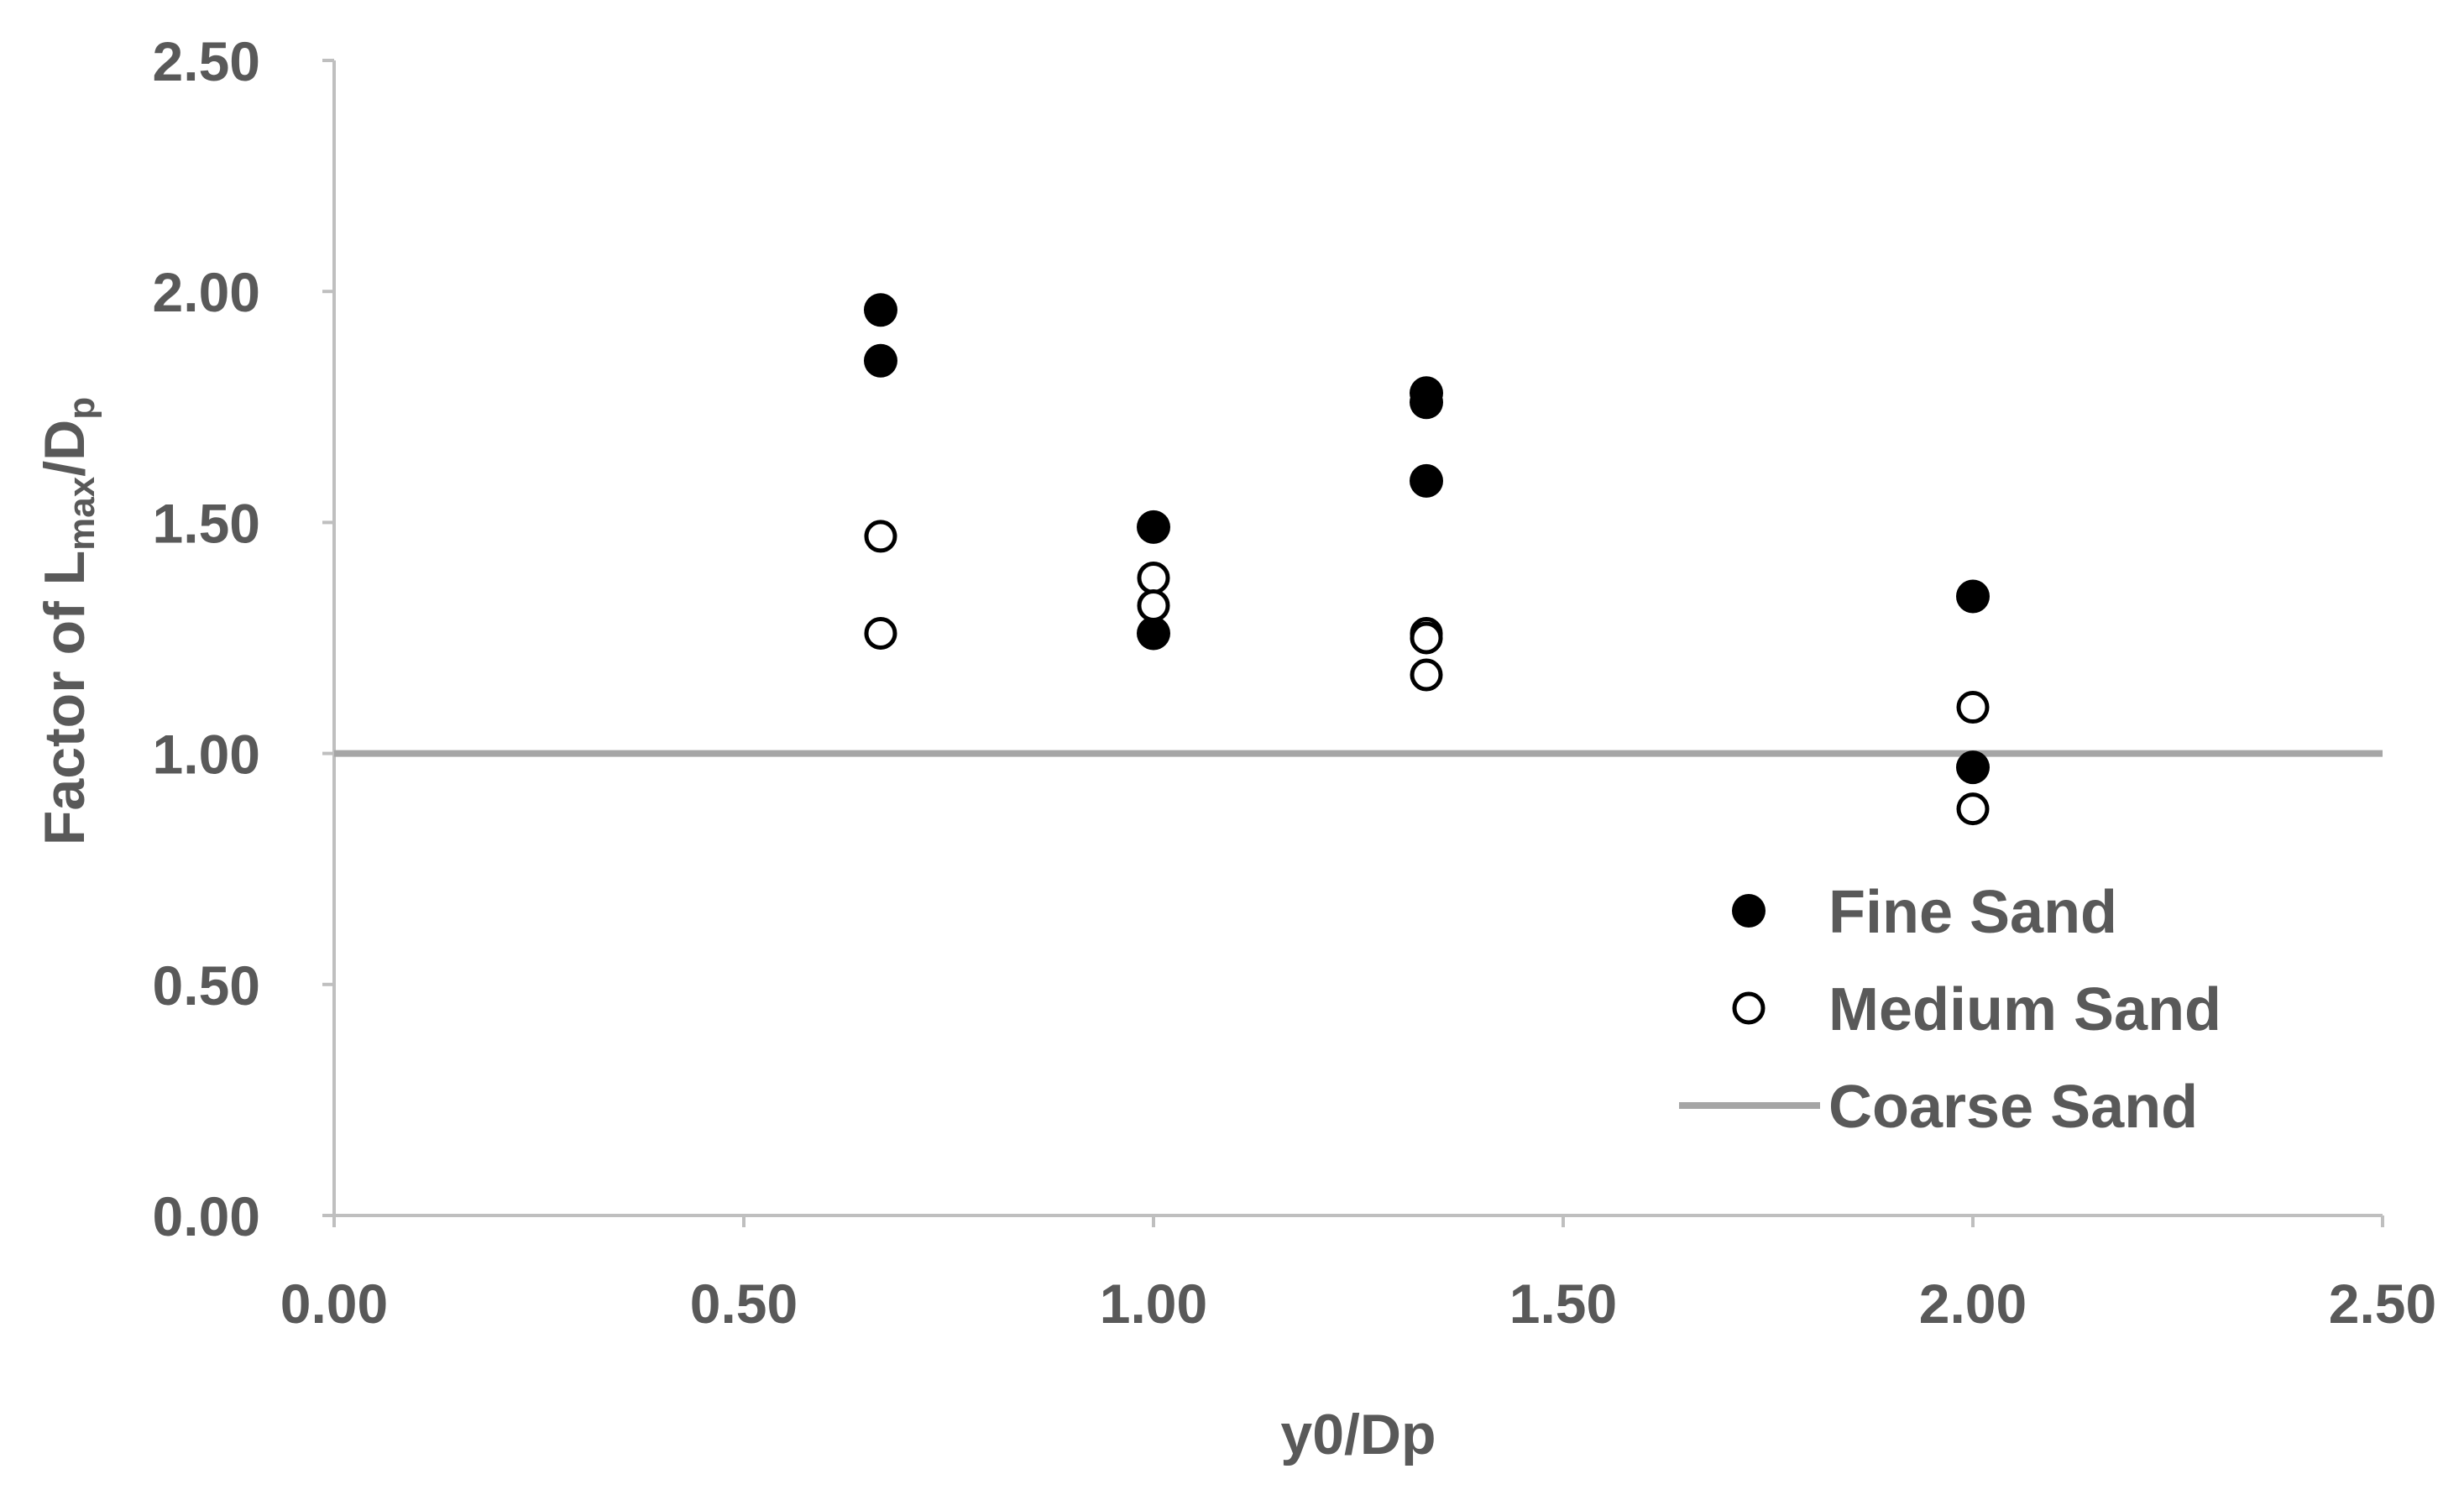 Image resolution: width=2464 pixels, height=1495 pixels. Describe the element at coordinates (1563, 1304) in the screenshot. I see `x-tick-label: 1.50` at that location.